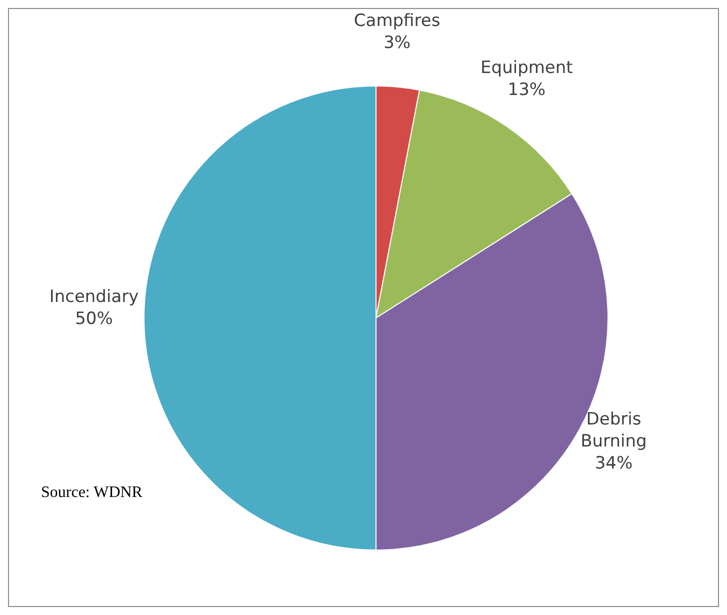 The image size is (727, 615). I want to click on data-label: 13%, so click(527, 90).